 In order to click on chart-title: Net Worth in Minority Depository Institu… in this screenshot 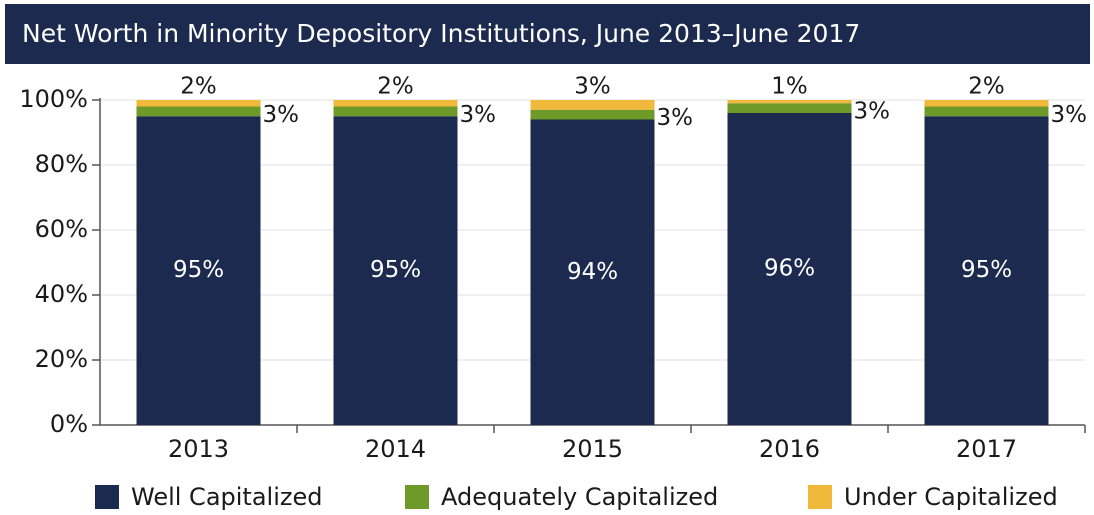, I will do `click(441, 33)`.